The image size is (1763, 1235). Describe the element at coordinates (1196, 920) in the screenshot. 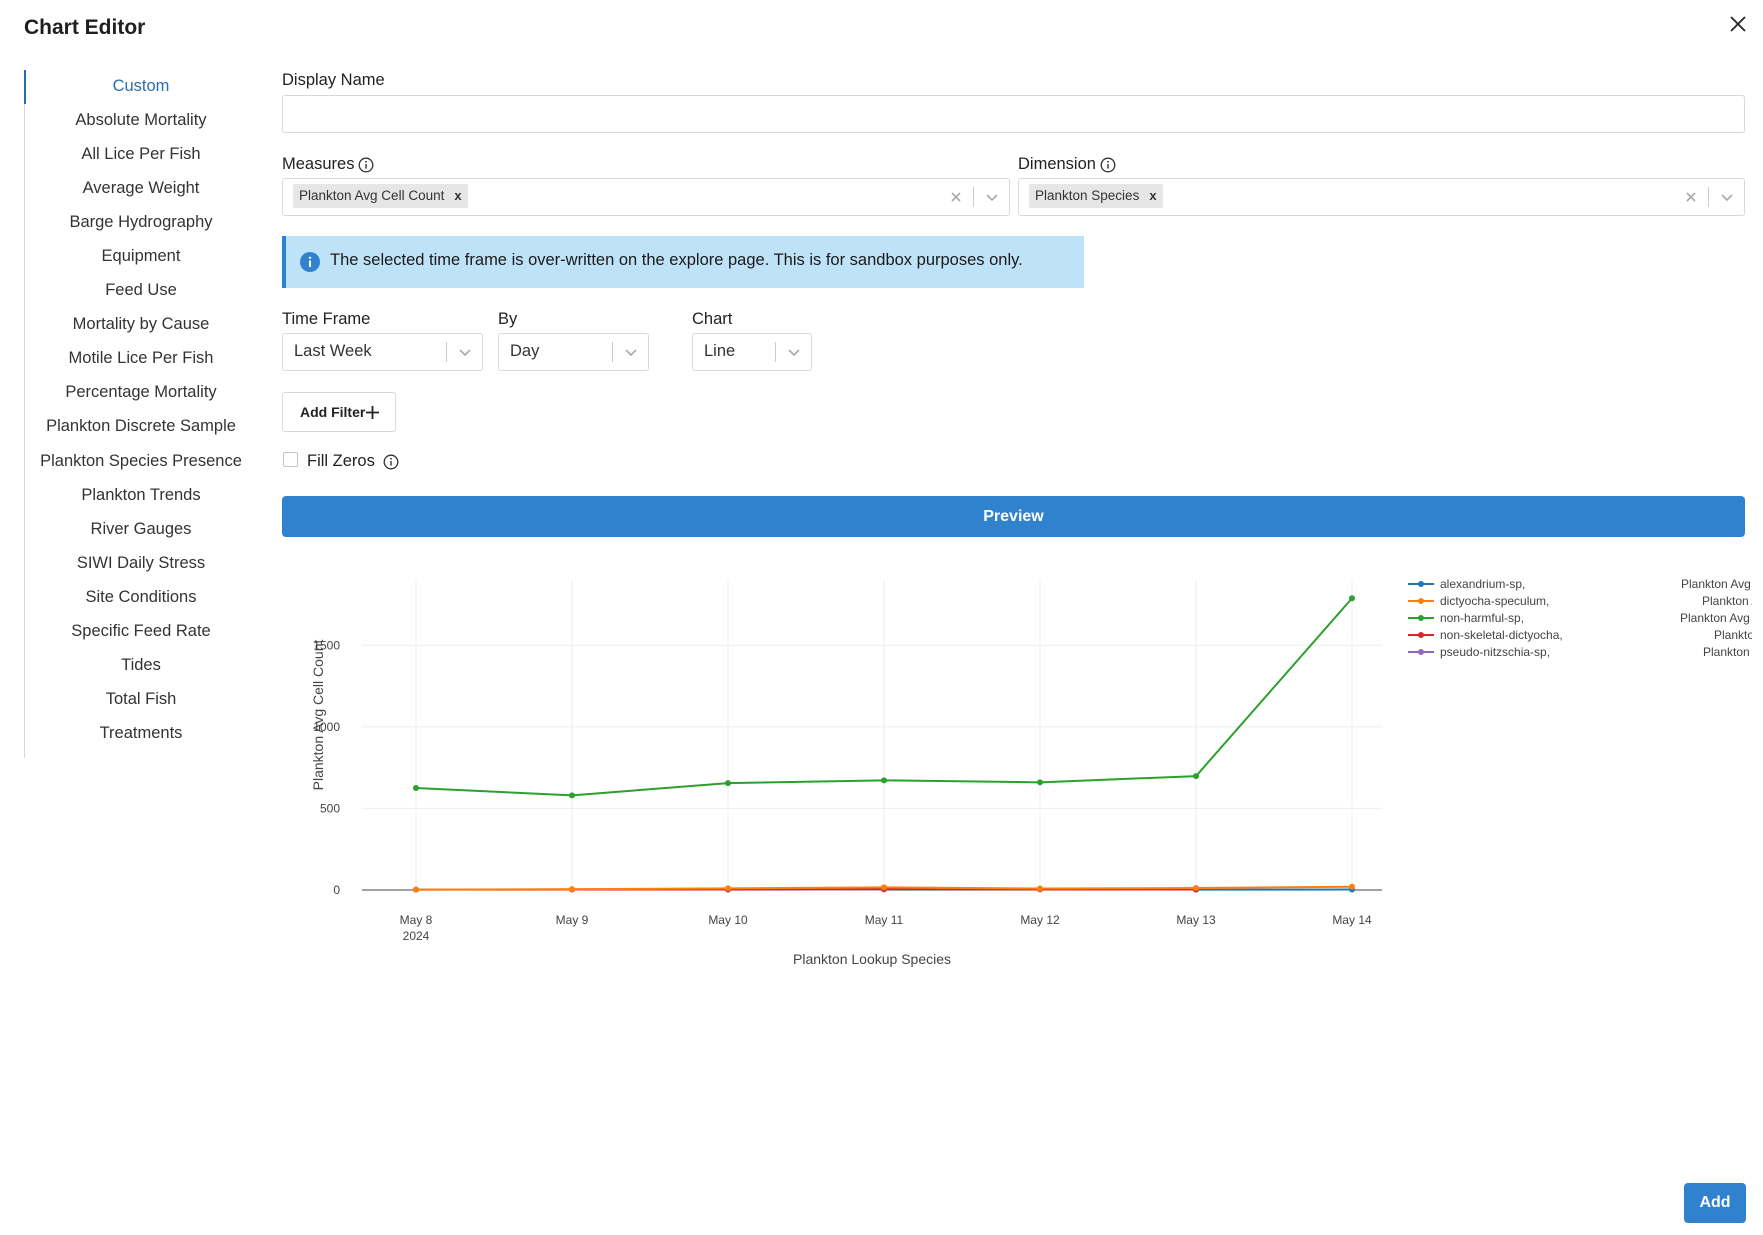

I see `x-tick-label: May 13` at that location.